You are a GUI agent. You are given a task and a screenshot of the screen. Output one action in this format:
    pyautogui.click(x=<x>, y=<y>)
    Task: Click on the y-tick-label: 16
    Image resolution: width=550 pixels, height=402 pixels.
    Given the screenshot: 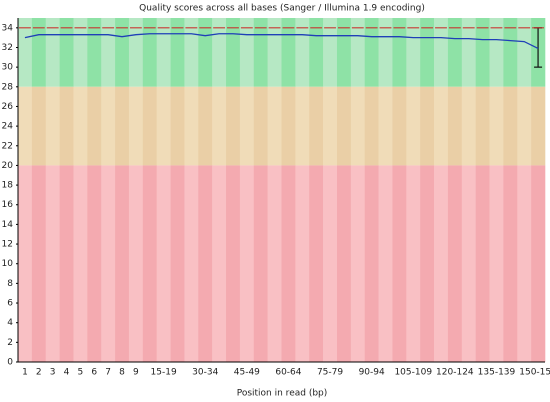 What is the action you would take?
    pyautogui.click(x=8, y=205)
    